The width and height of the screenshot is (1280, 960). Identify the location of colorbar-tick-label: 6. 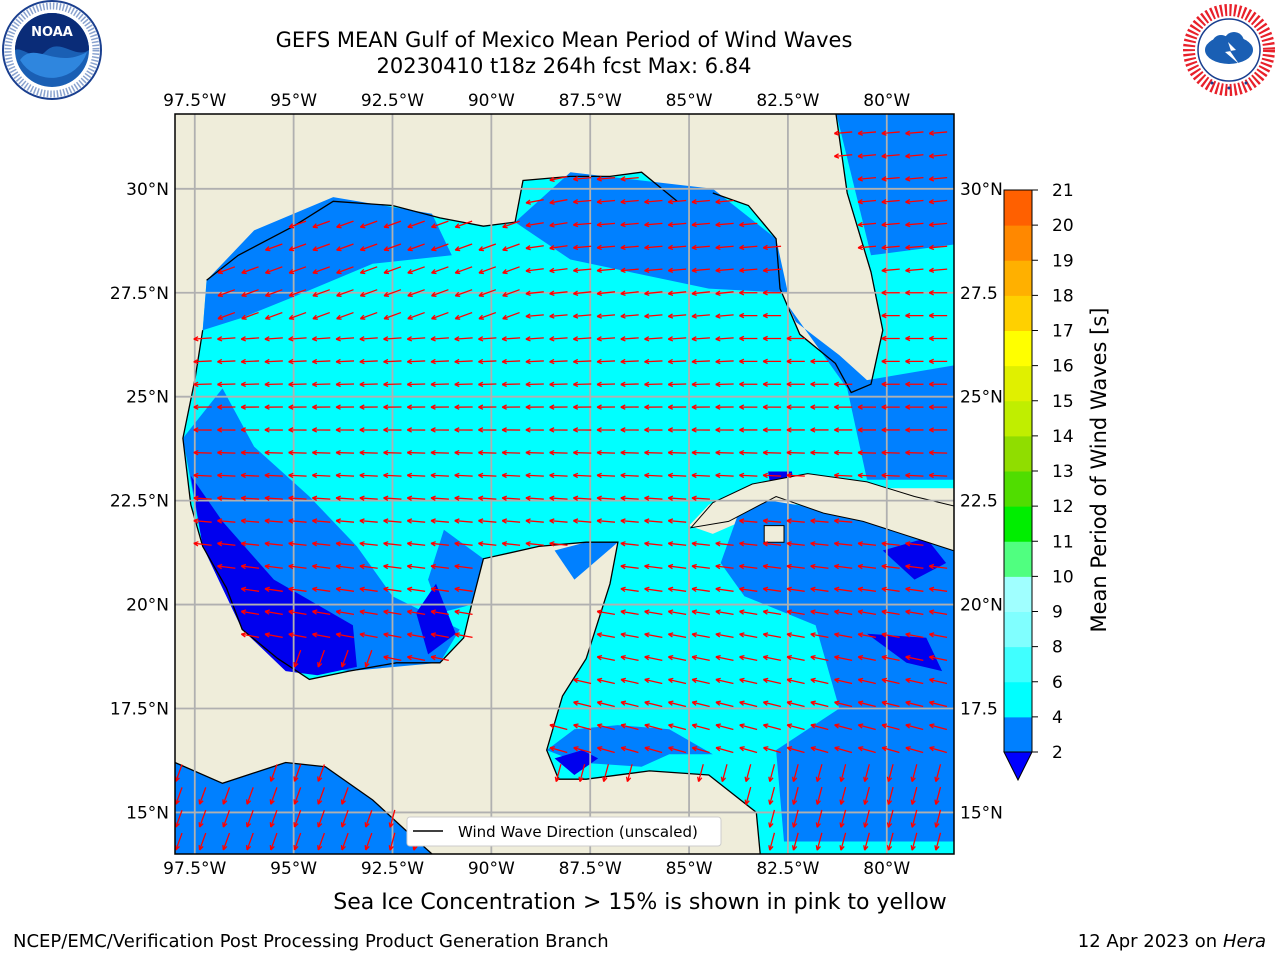
(1057, 683).